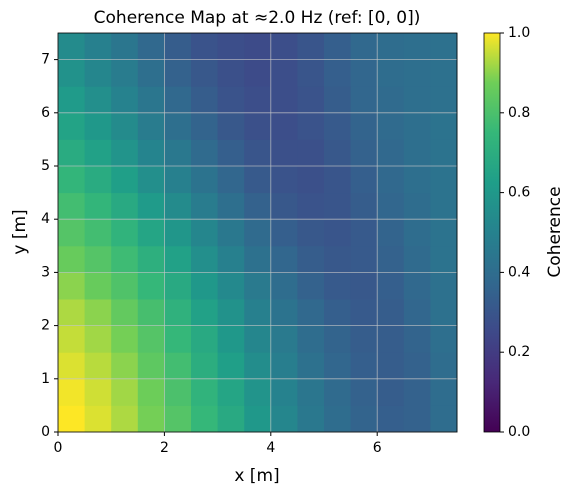 Image resolution: width=576 pixels, height=497 pixels. I want to click on x-tick-label: 6, so click(377, 448).